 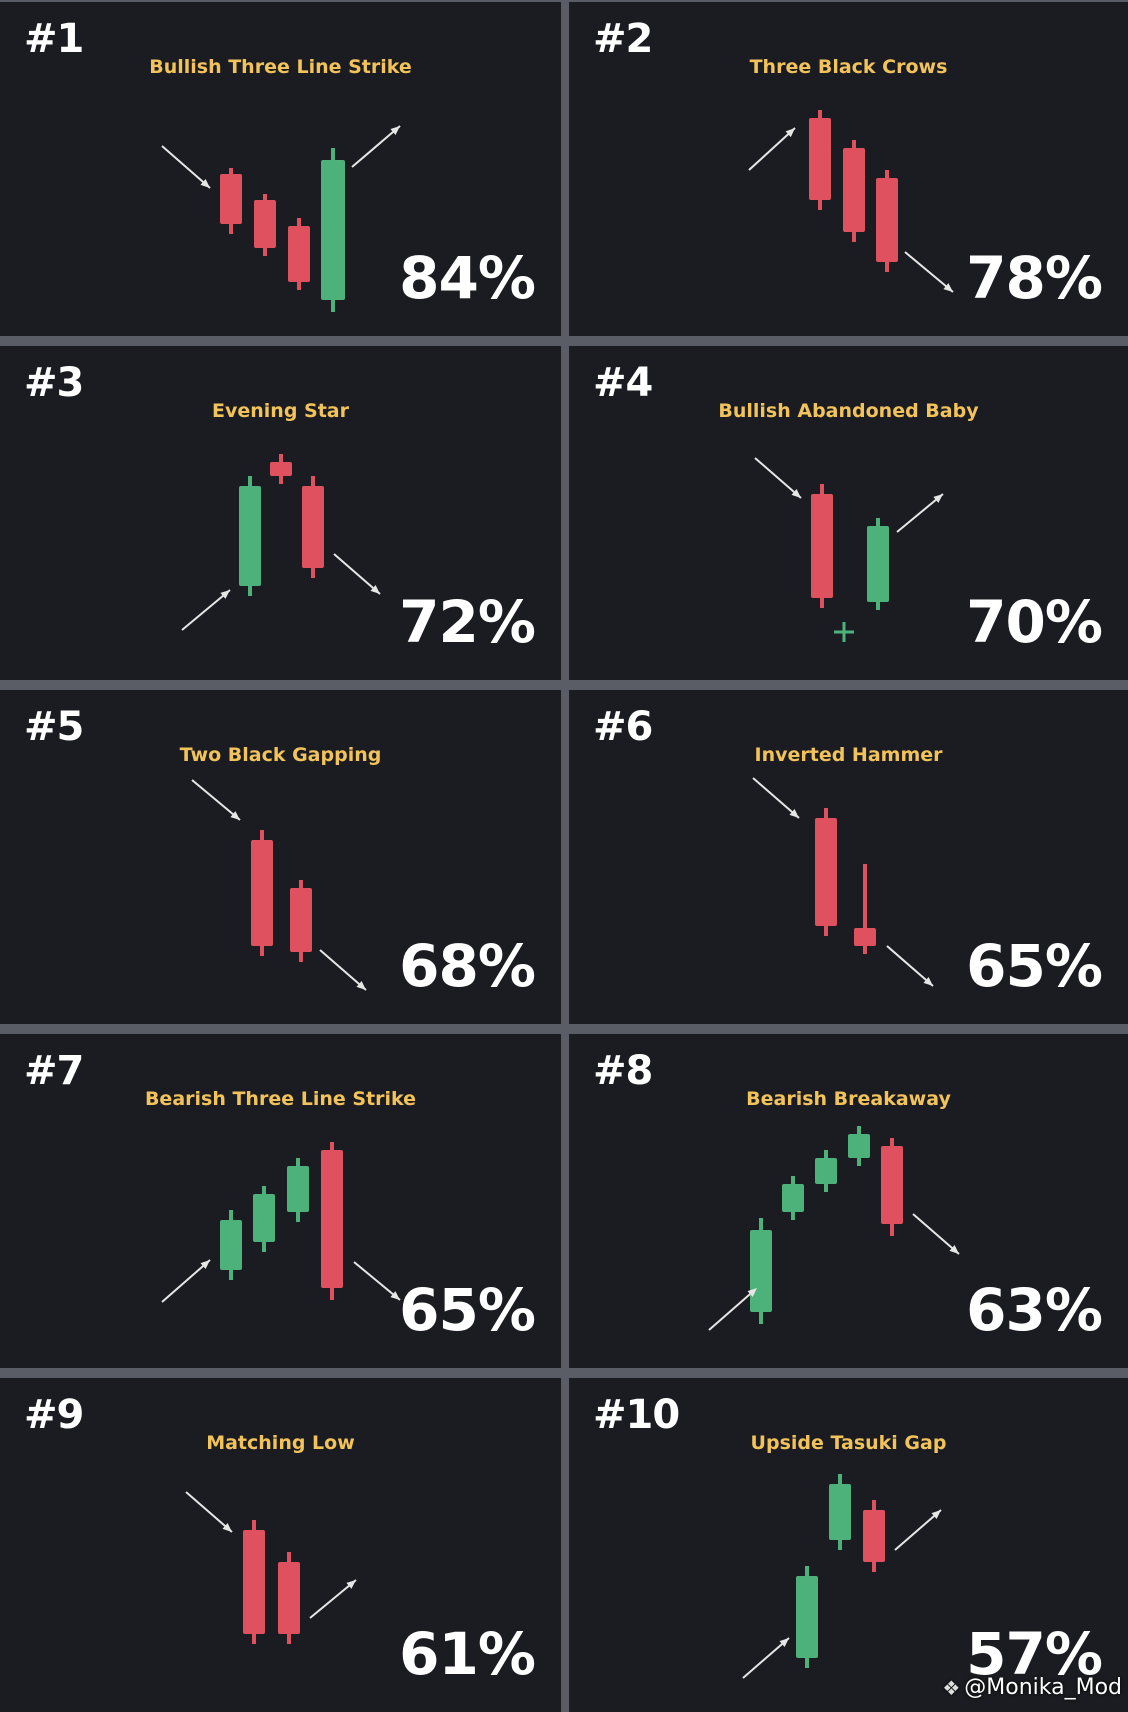 I want to click on success-rate: 68%, so click(x=467, y=966).